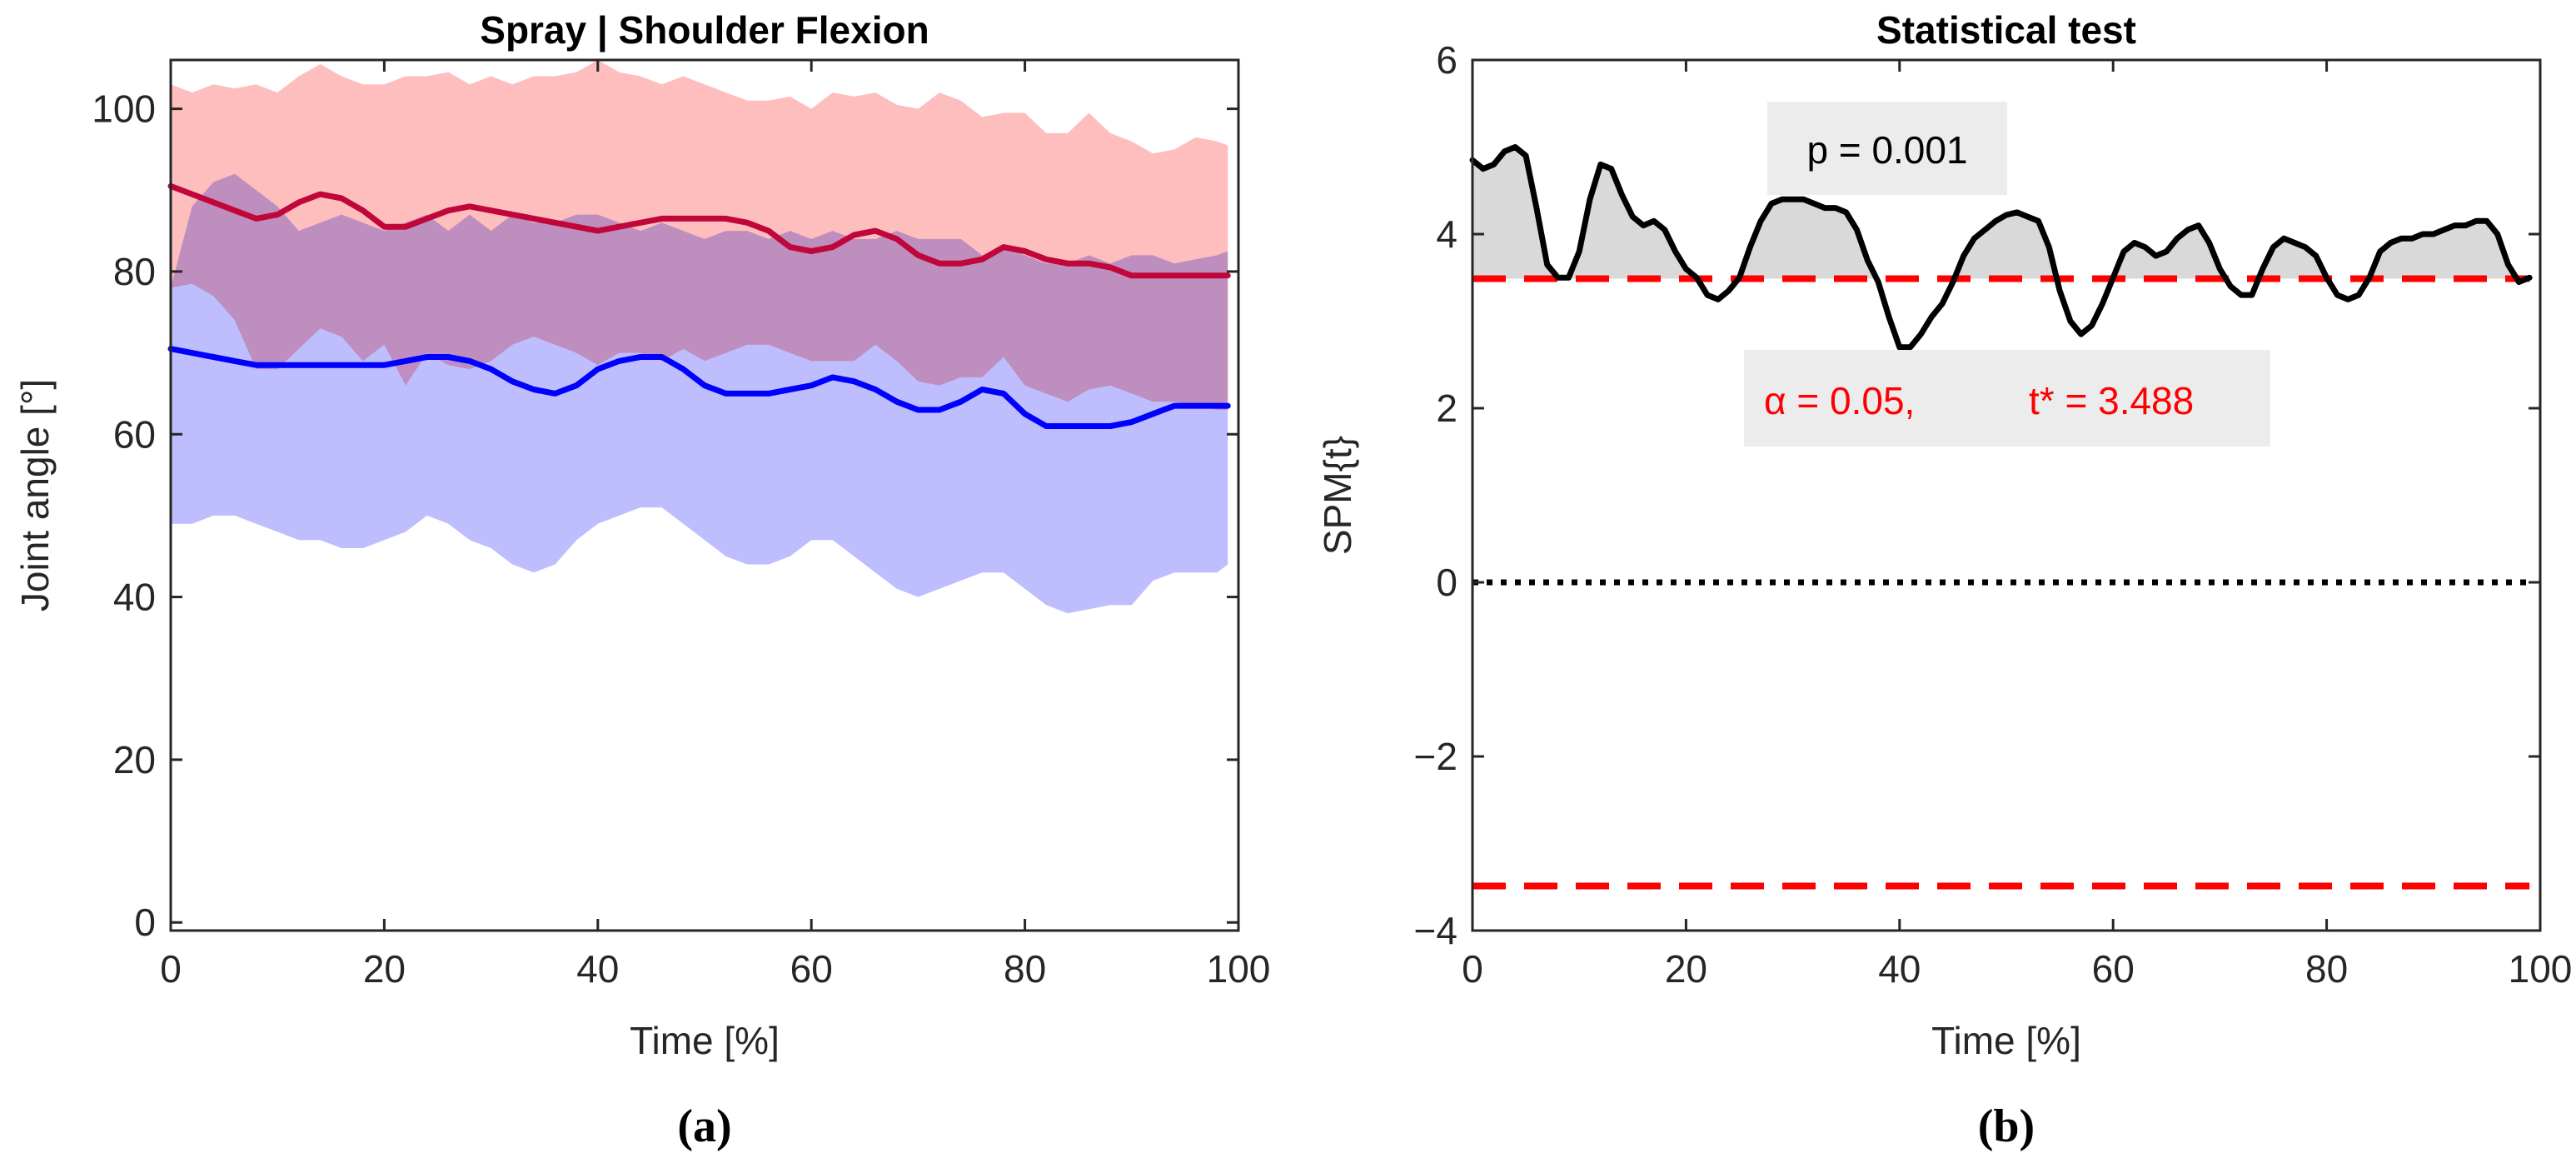 The height and width of the screenshot is (1158, 2576). What do you see at coordinates (2007, 1126) in the screenshot?
I see `b-panel-label: (b)` at bounding box center [2007, 1126].